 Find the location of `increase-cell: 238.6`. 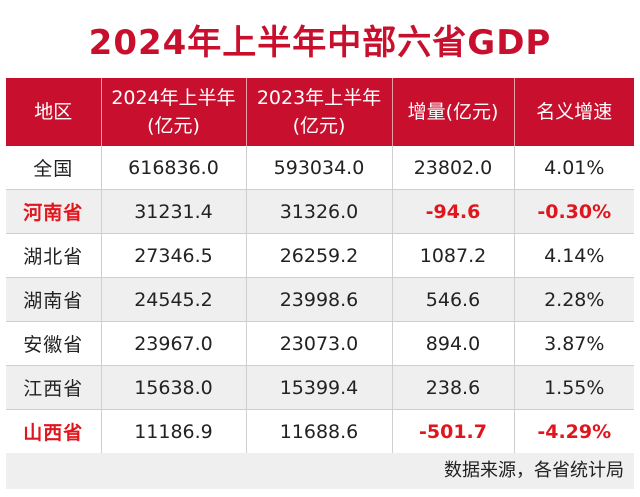

increase-cell: 238.6 is located at coordinates (453, 387).